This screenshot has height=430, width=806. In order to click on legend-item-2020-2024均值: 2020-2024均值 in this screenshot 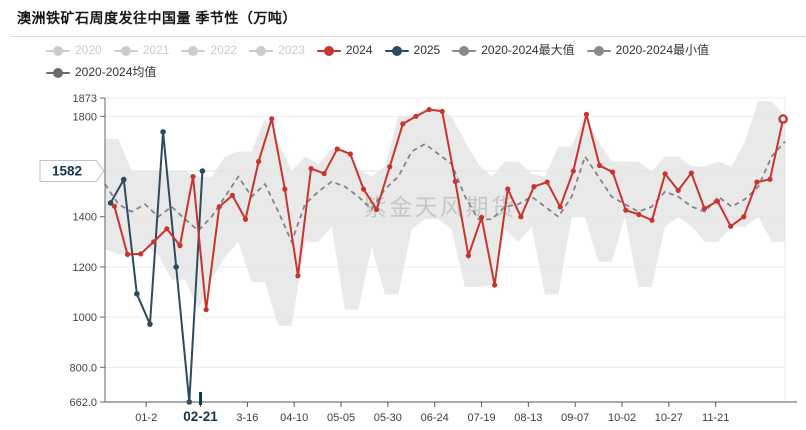, I will do `click(101, 72)`.